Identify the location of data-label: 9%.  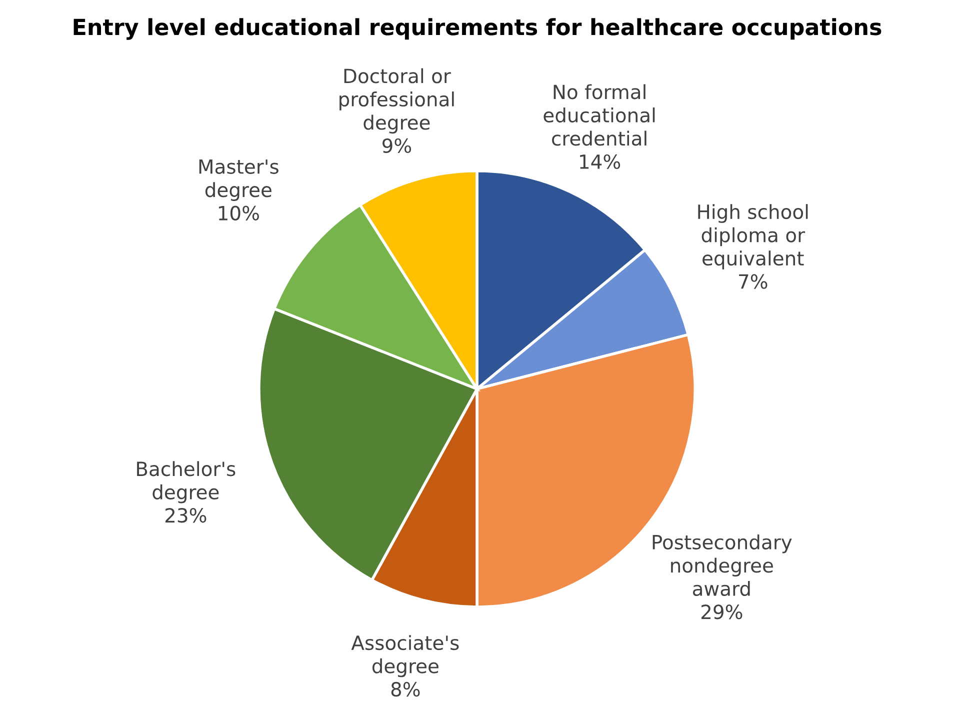
(397, 146).